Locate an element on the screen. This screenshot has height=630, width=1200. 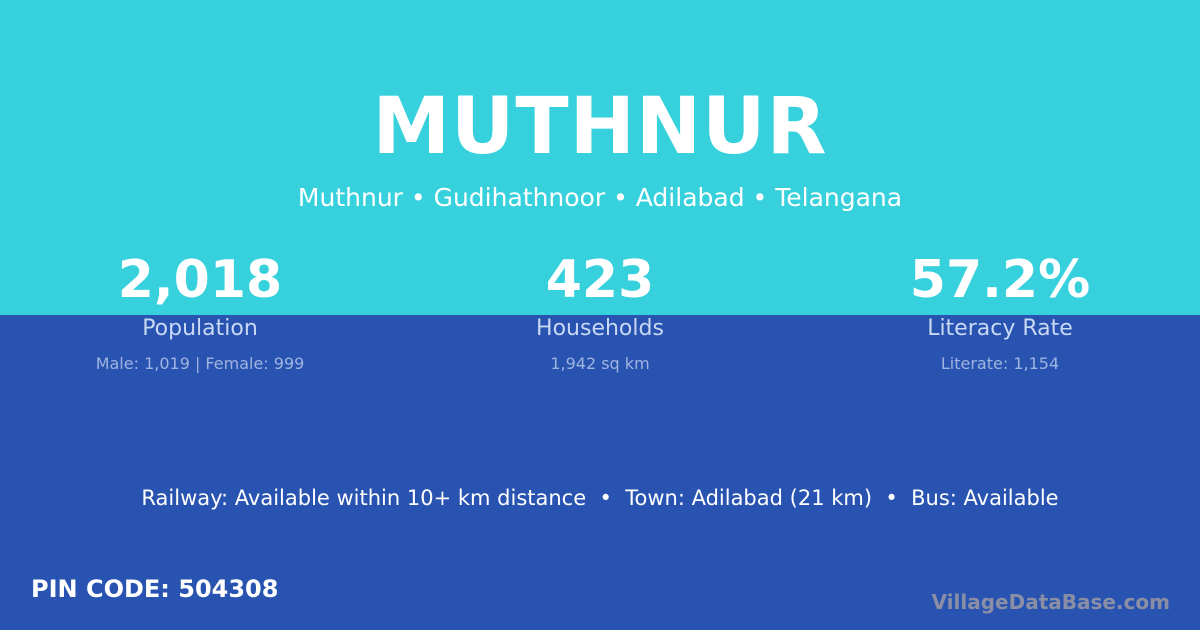
stat-label: Literacy Rate is located at coordinates (1000, 328).